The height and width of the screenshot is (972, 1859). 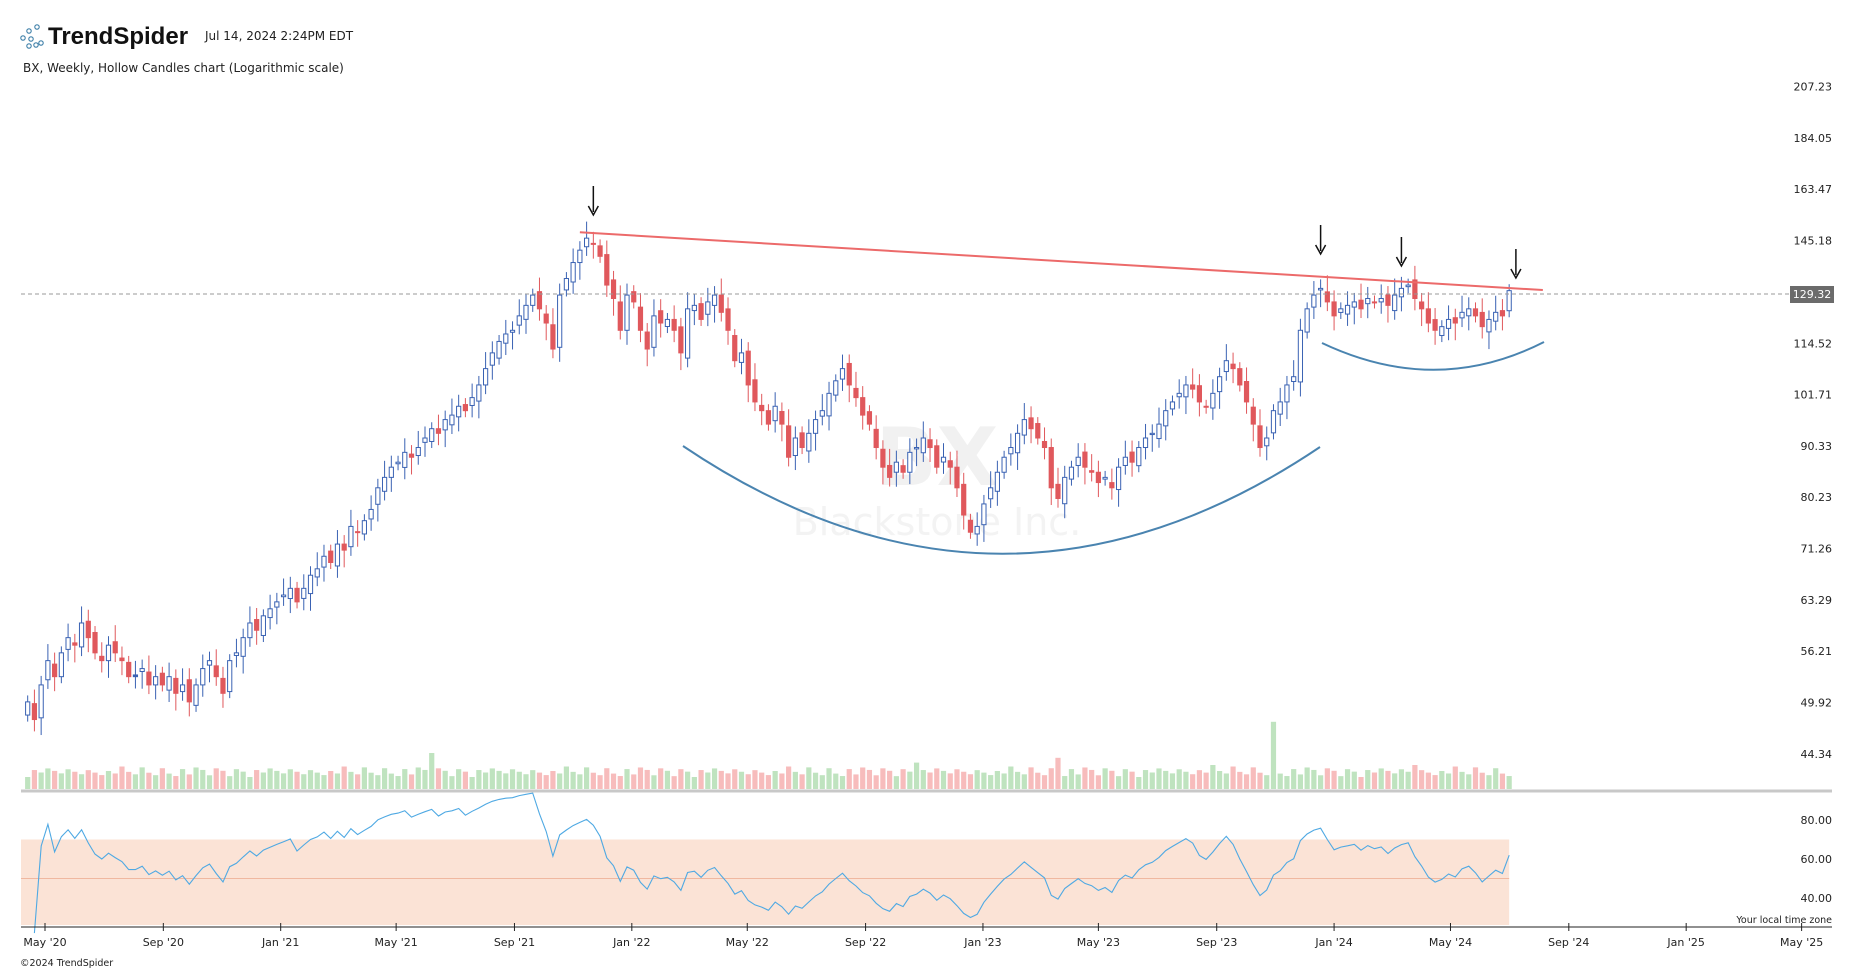 I want to click on price-tick-label: 80.23, so click(x=1817, y=497).